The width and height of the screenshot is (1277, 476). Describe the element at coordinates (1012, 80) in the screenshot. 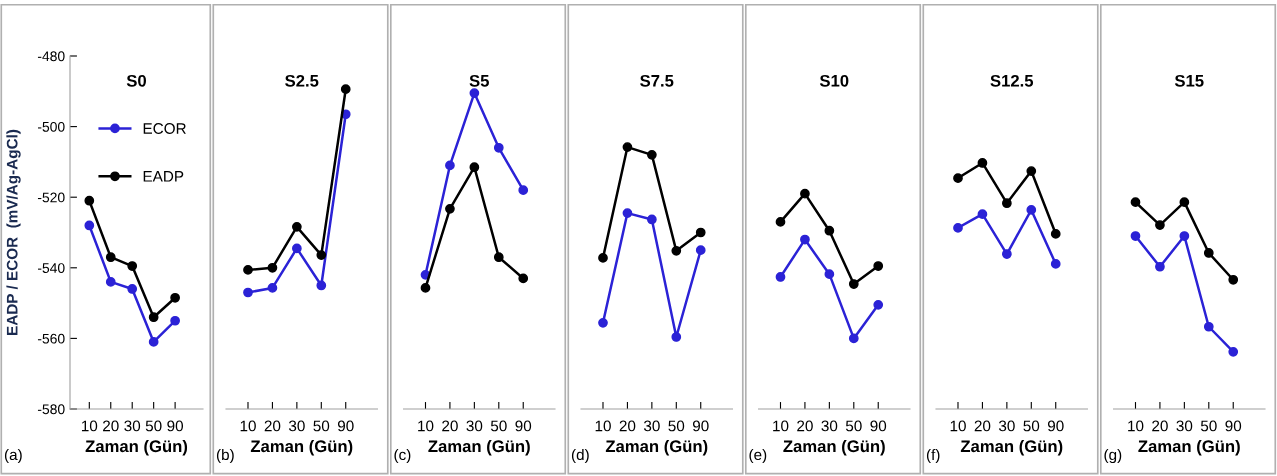

I see `text: S12.5` at that location.